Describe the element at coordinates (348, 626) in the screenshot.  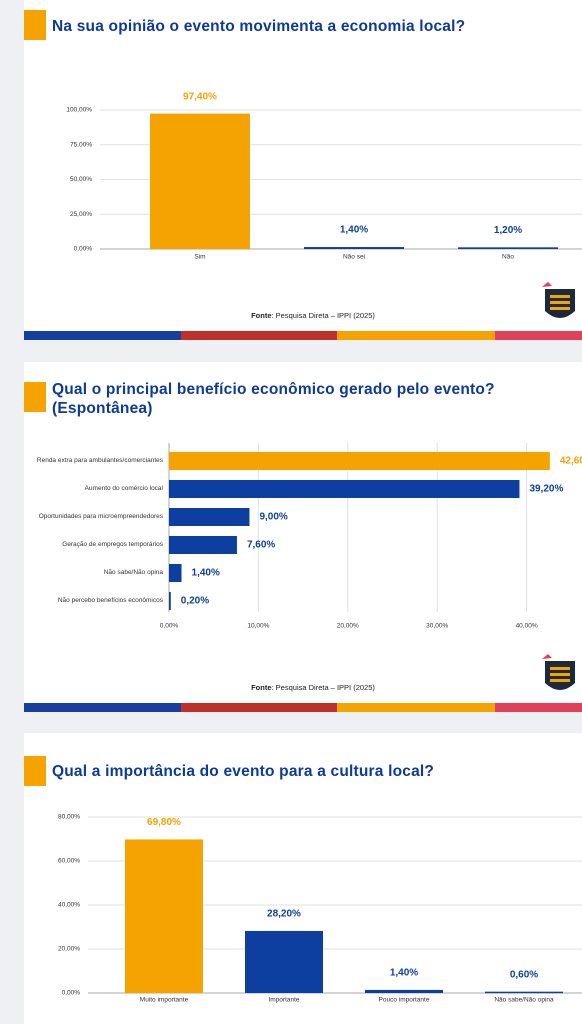
I see `x-tick-label: 20,00%` at that location.